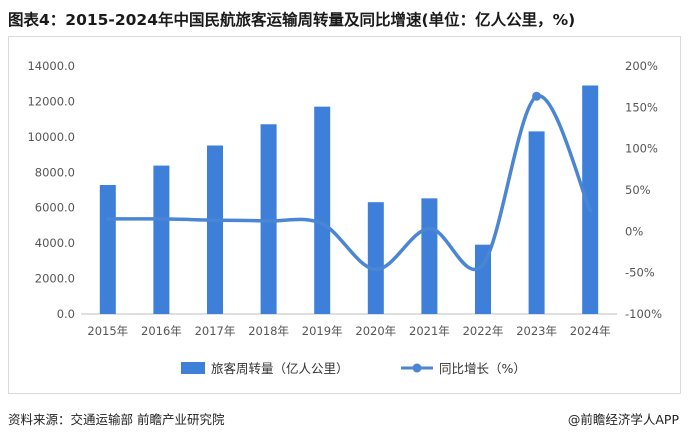 The height and width of the screenshot is (438, 689). I want to click on x-tick-label: 2019年, so click(322, 331).